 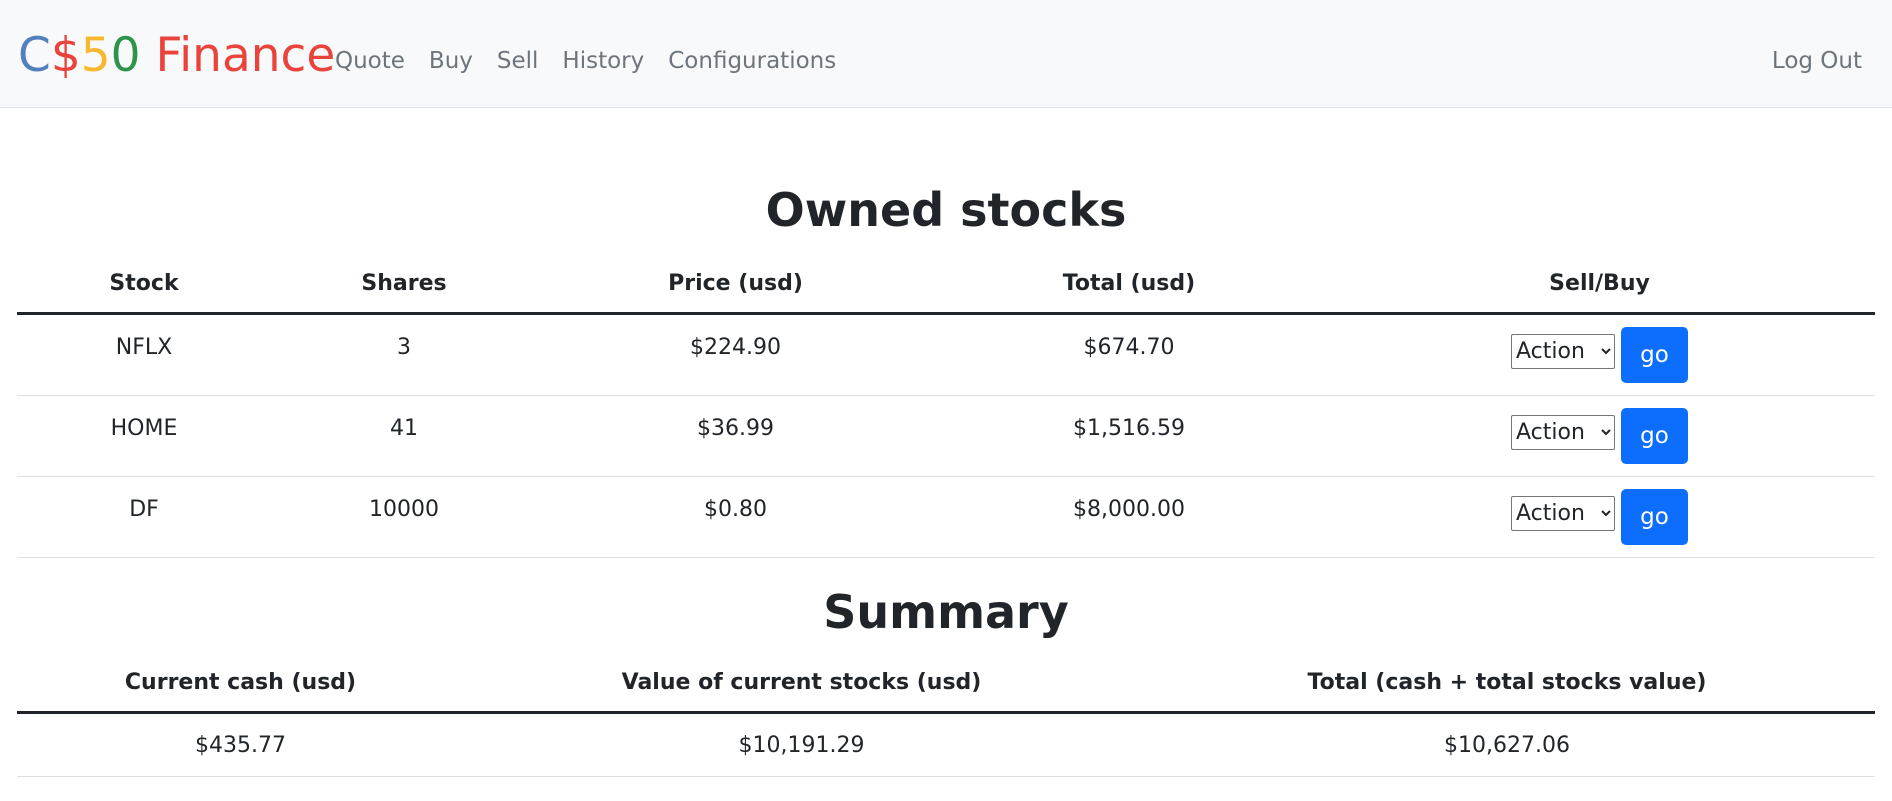 I want to click on summary-title: Summary, so click(x=946, y=612).